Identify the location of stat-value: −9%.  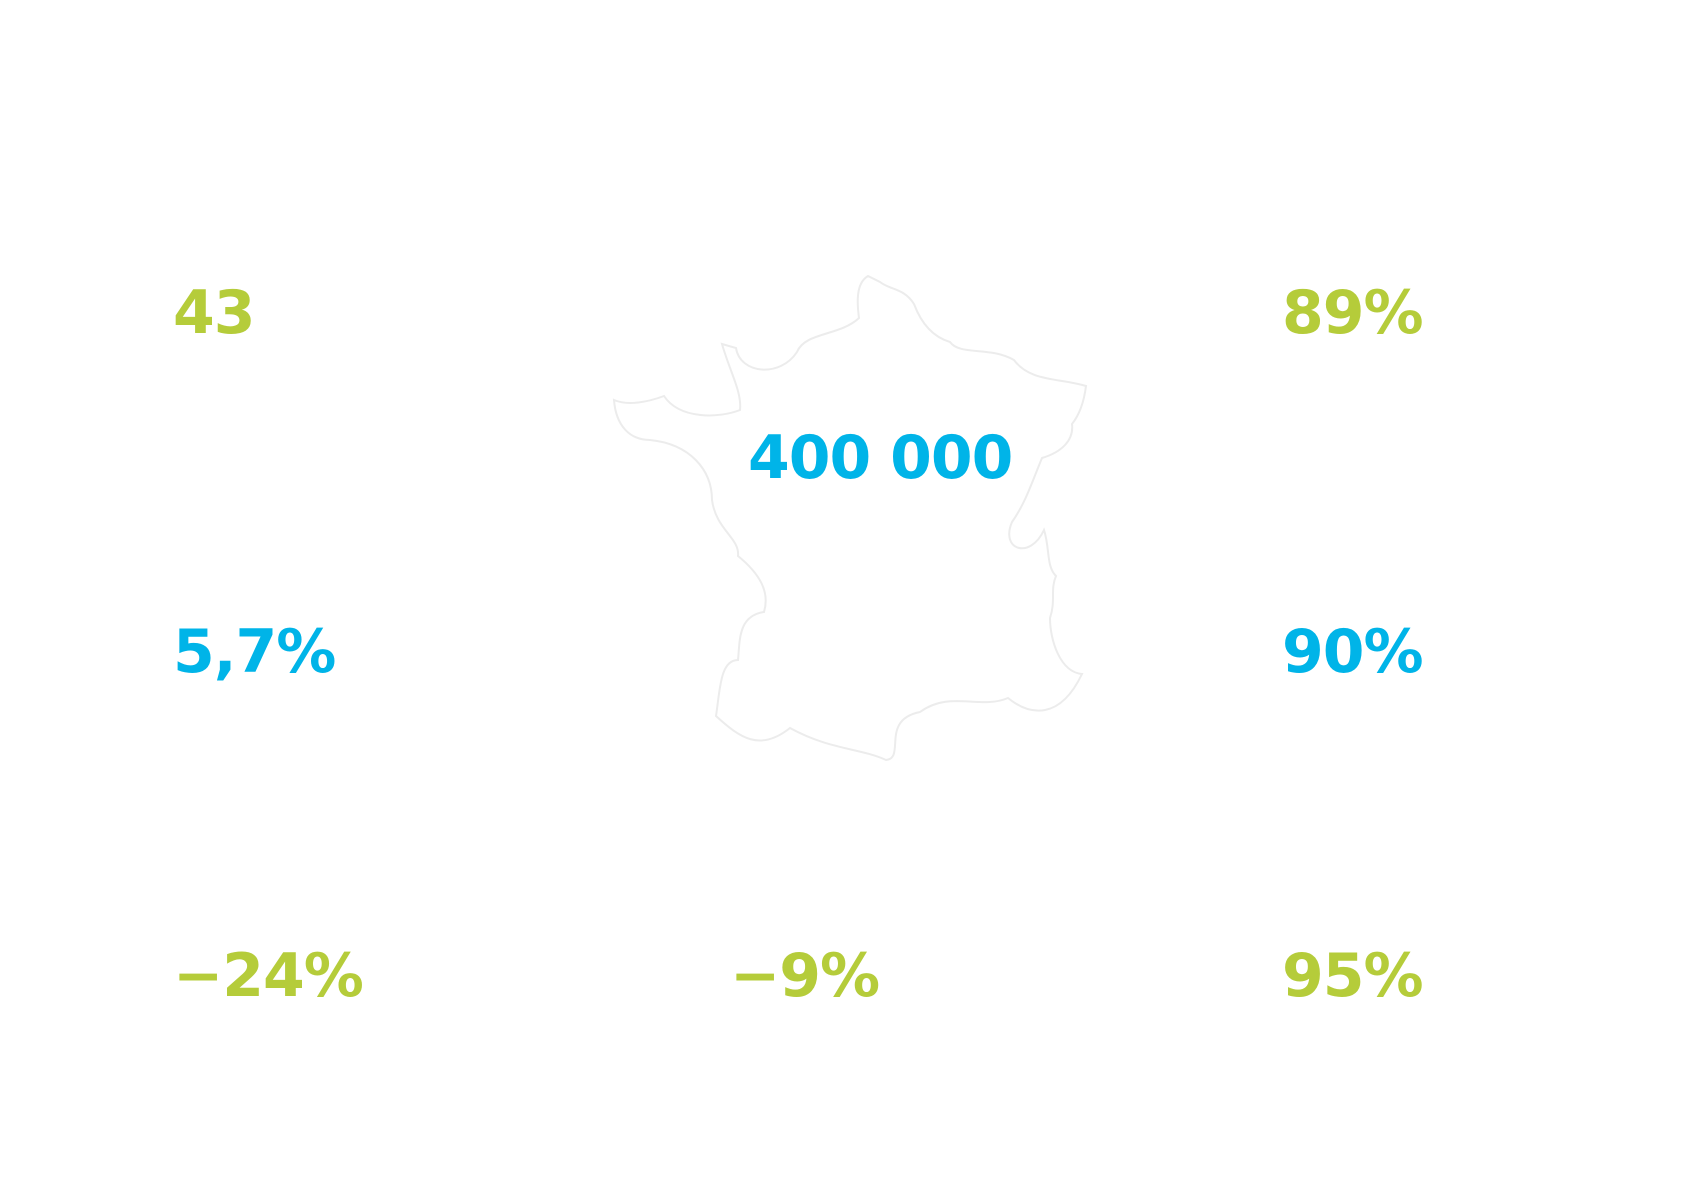
(804, 976).